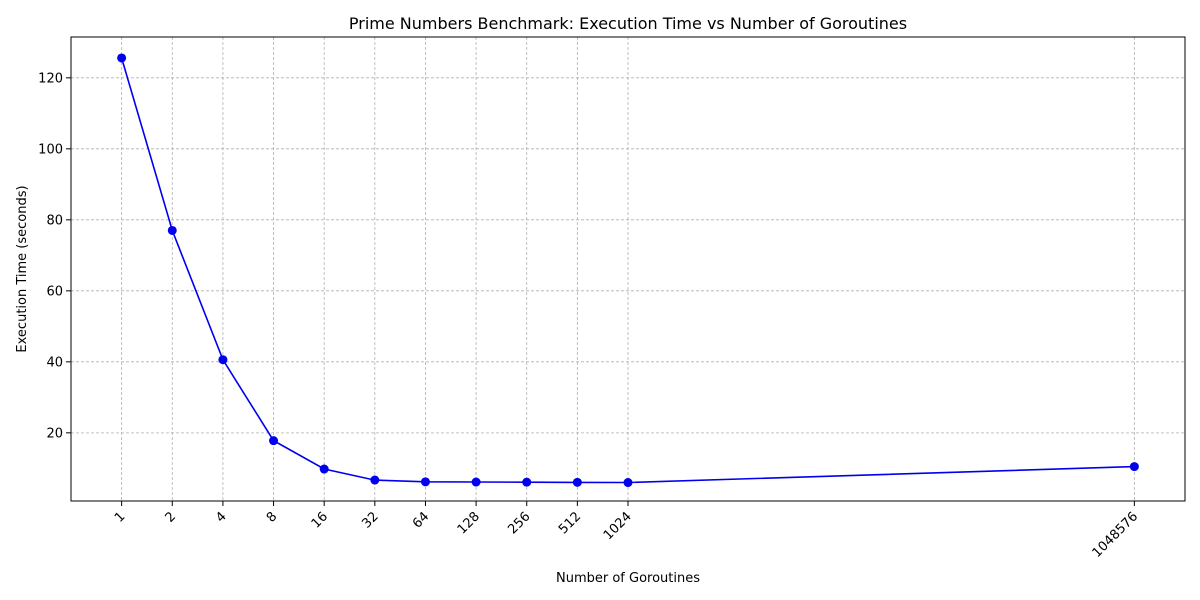  Describe the element at coordinates (120, 517) in the screenshot. I see `x-tick-label: 1` at that location.